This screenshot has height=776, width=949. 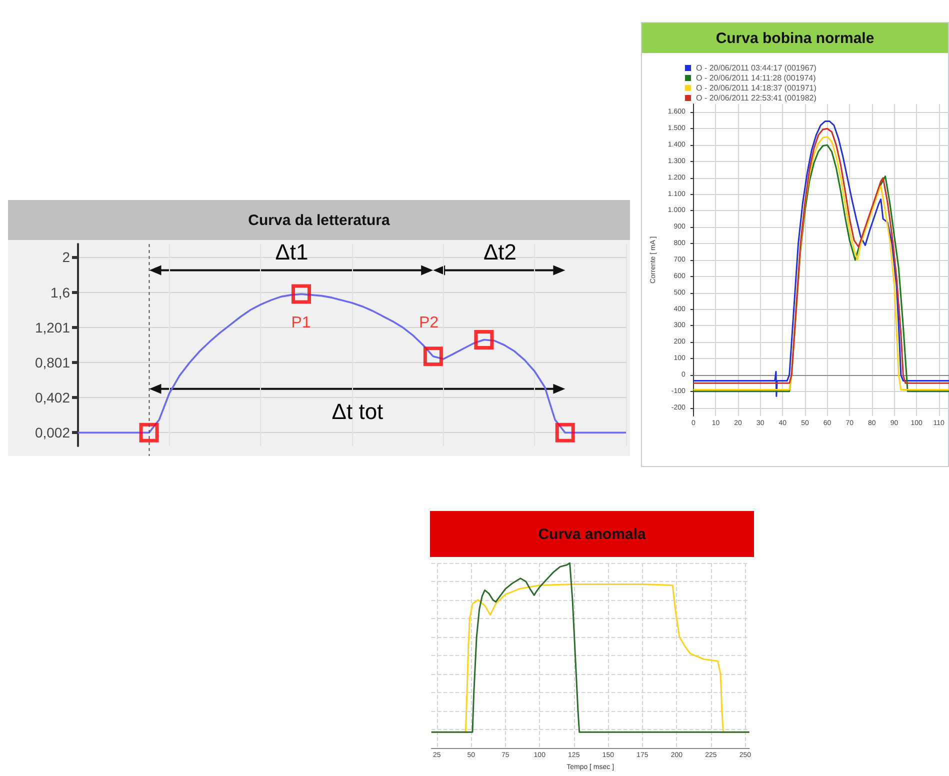 I want to click on annotation: Δt2, so click(x=499, y=252).